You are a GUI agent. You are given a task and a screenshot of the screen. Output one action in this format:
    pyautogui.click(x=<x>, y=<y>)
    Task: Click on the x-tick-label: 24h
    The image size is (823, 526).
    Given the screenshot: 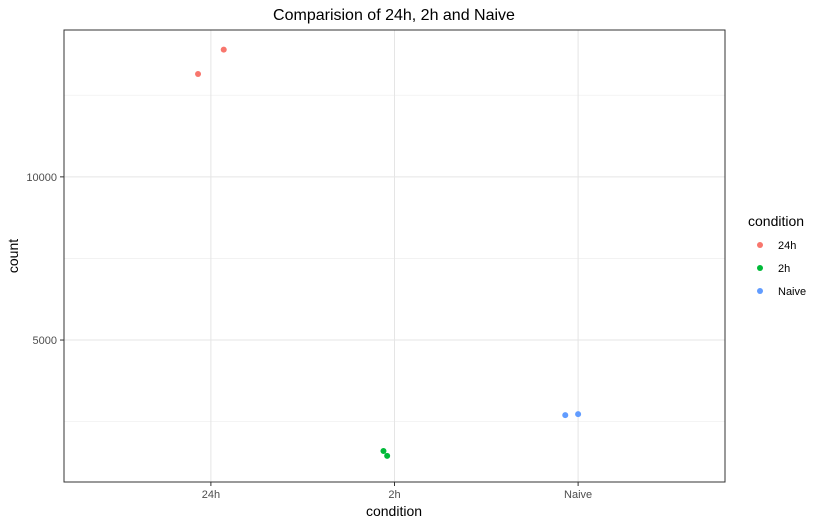 What is the action you would take?
    pyautogui.click(x=211, y=495)
    